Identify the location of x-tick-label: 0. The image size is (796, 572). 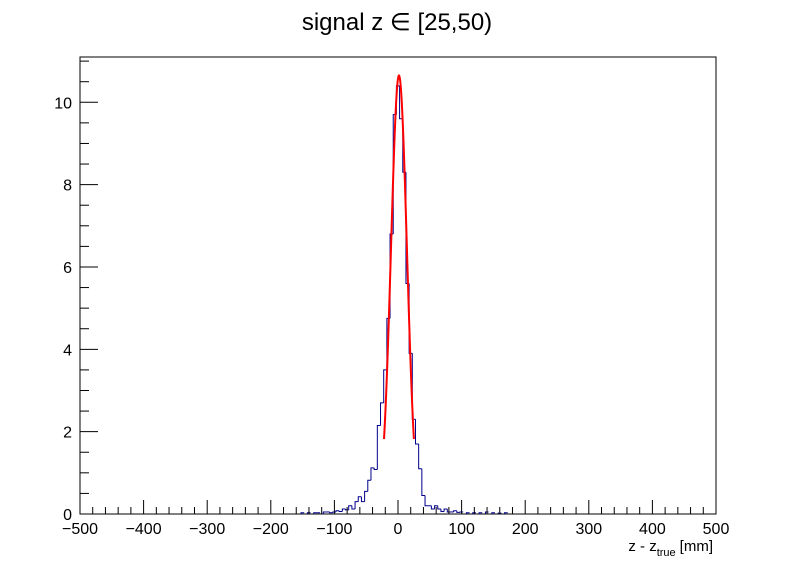
(398, 529).